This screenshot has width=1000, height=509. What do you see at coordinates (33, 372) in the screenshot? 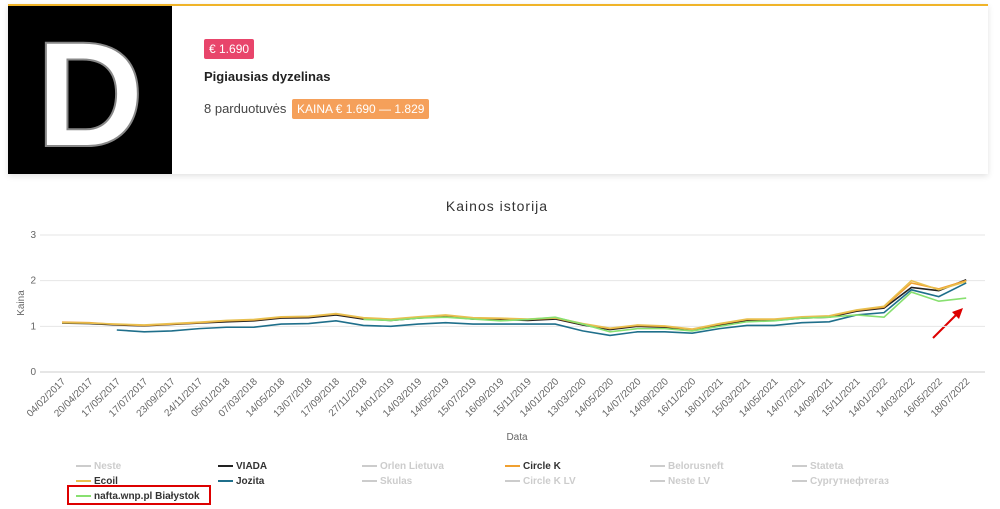
I see `y-tick-label: 0` at bounding box center [33, 372].